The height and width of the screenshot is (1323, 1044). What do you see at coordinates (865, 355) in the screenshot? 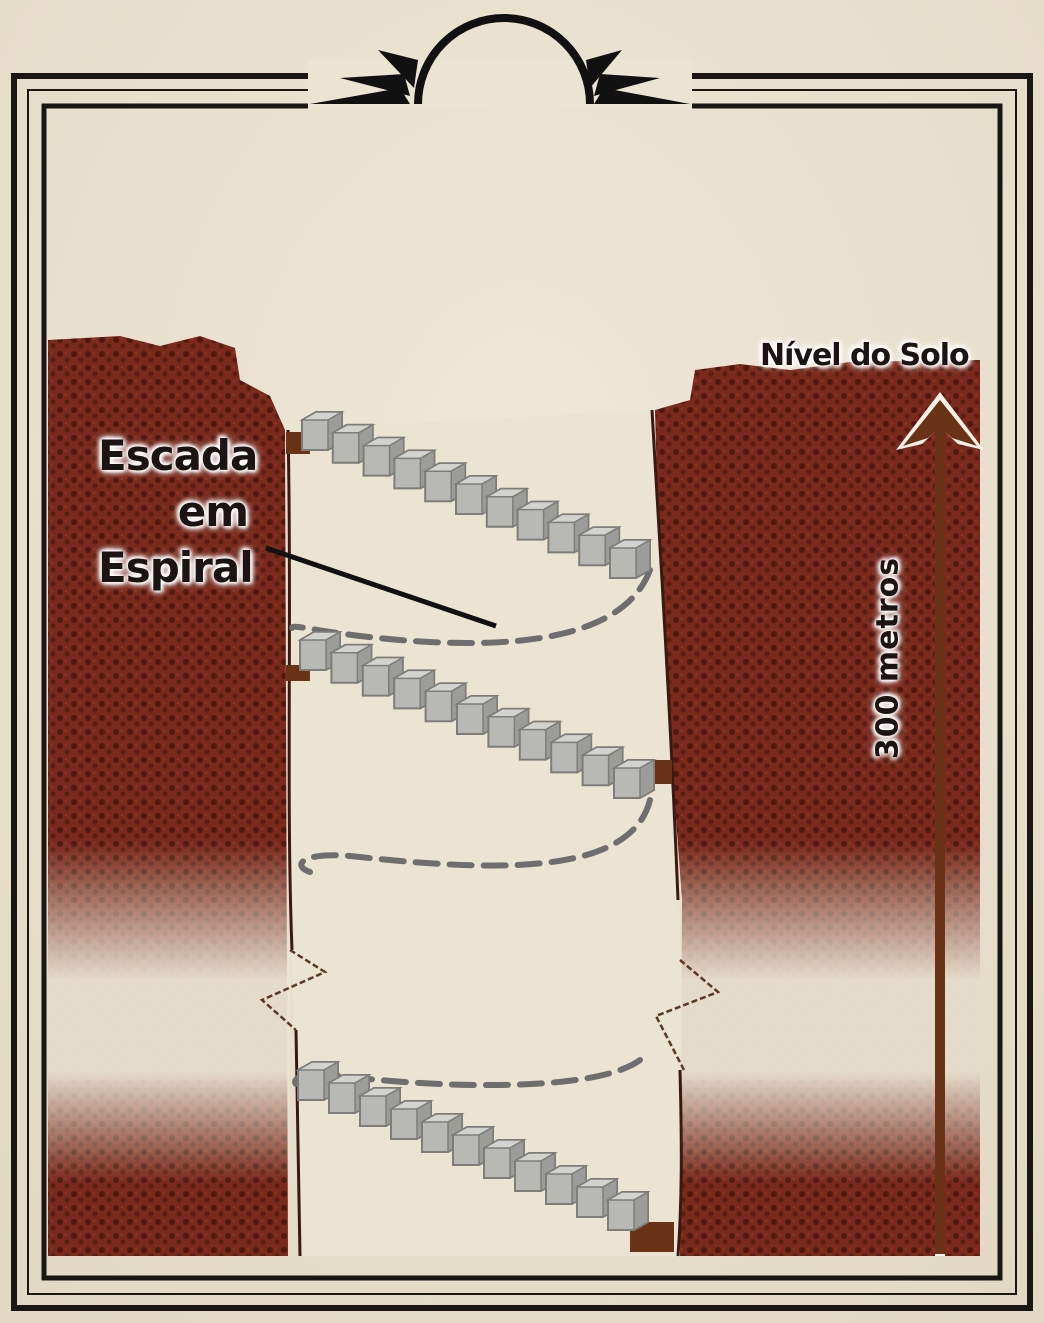
I see `ground-level-label: Nível do Solo` at bounding box center [865, 355].